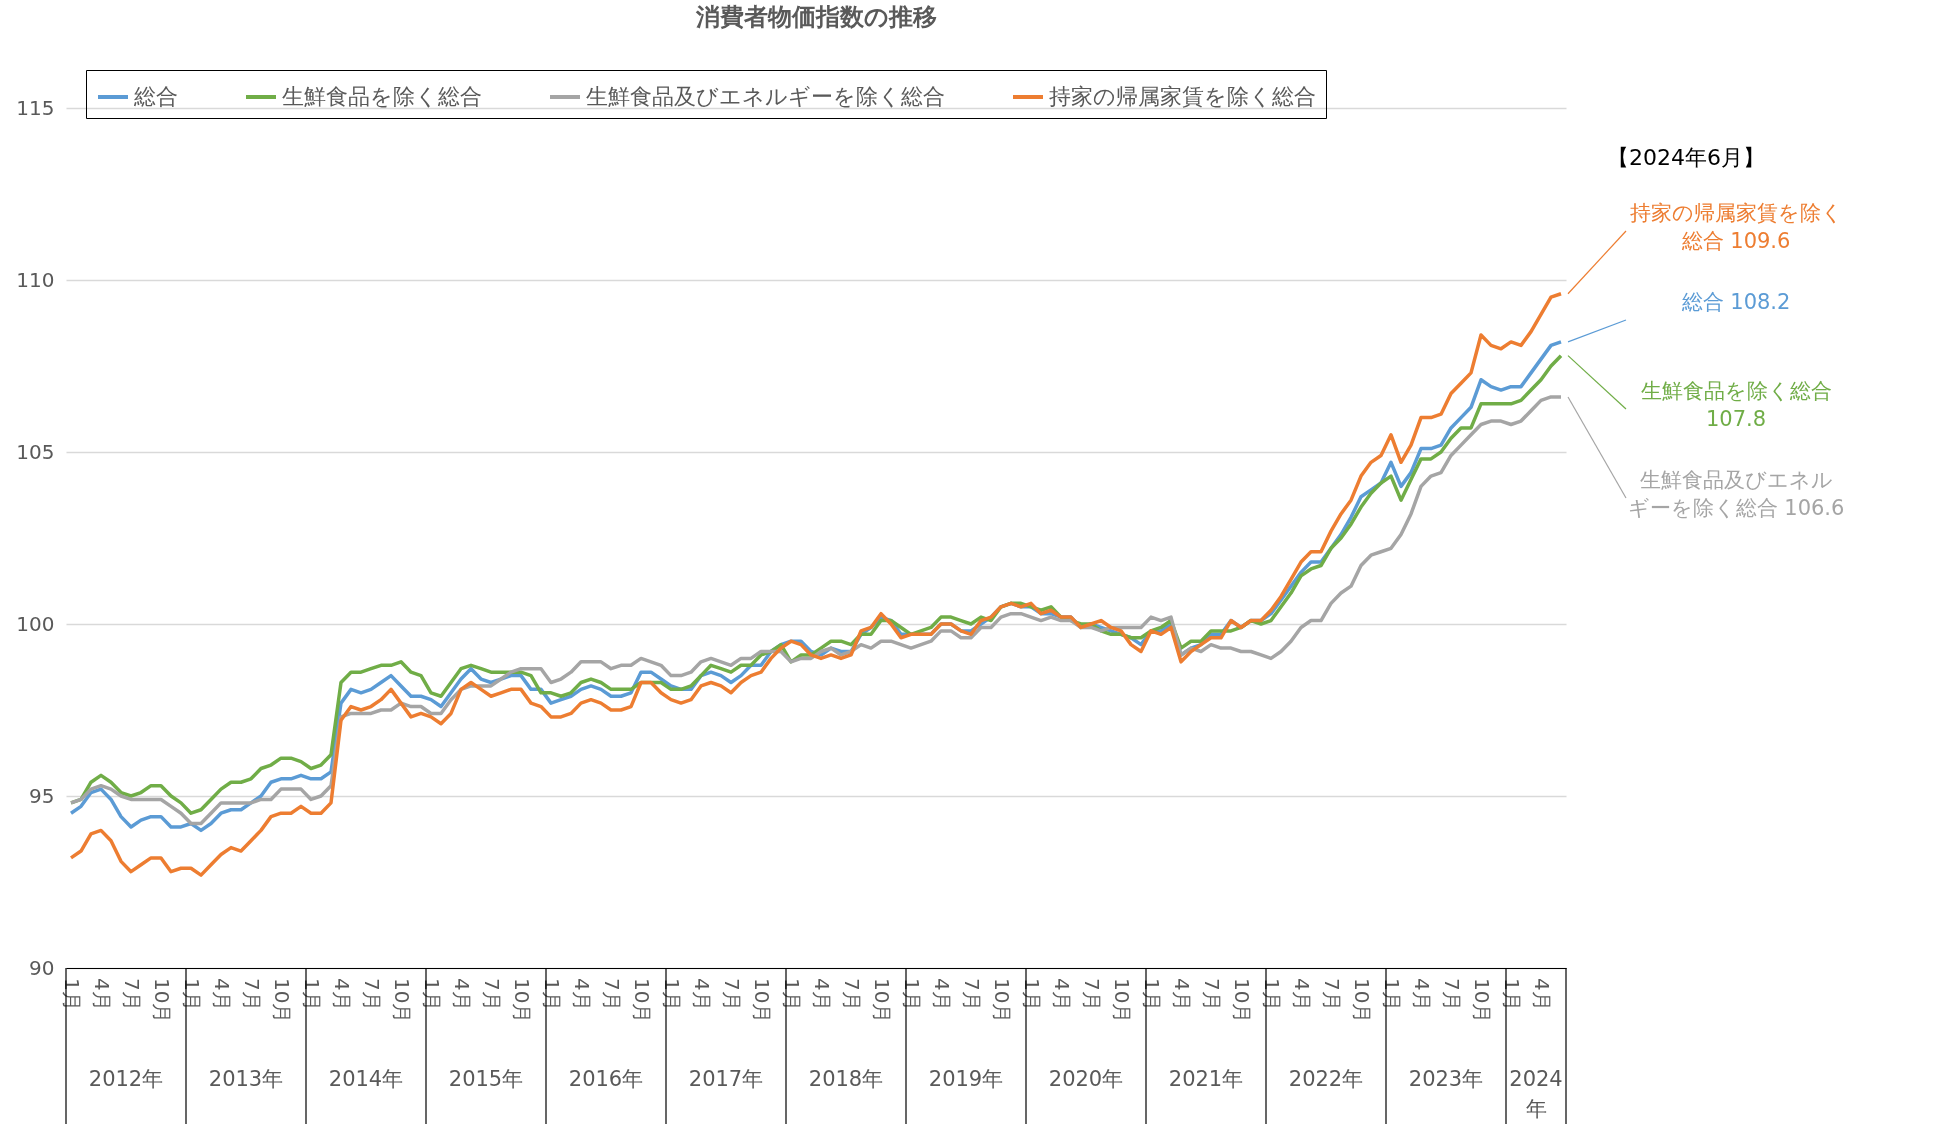  What do you see at coordinates (815, 16) in the screenshot?
I see `chart-title: 消費者物価指数の推移` at bounding box center [815, 16].